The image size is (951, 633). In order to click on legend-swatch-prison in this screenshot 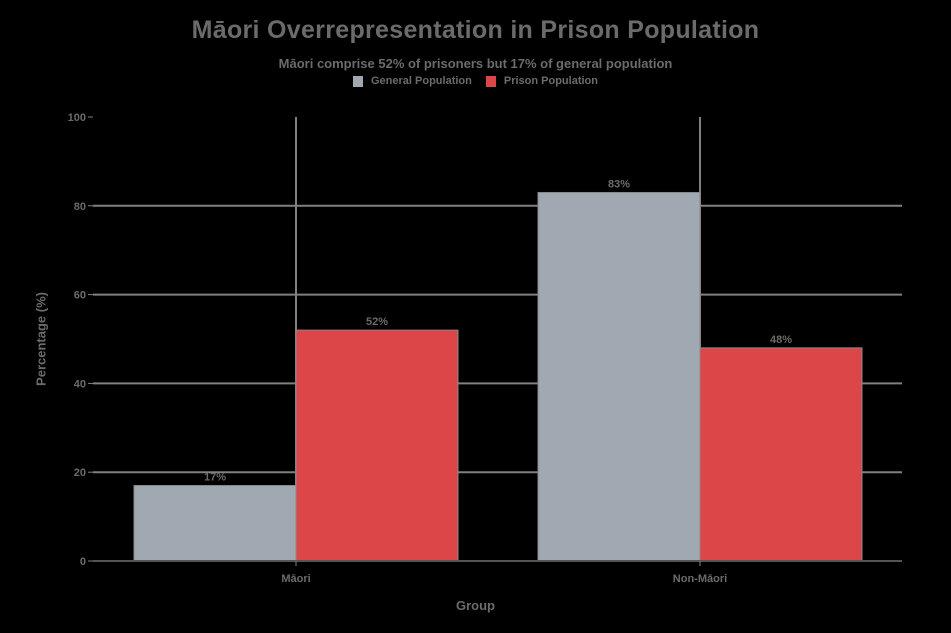, I will do `click(490, 81)`.